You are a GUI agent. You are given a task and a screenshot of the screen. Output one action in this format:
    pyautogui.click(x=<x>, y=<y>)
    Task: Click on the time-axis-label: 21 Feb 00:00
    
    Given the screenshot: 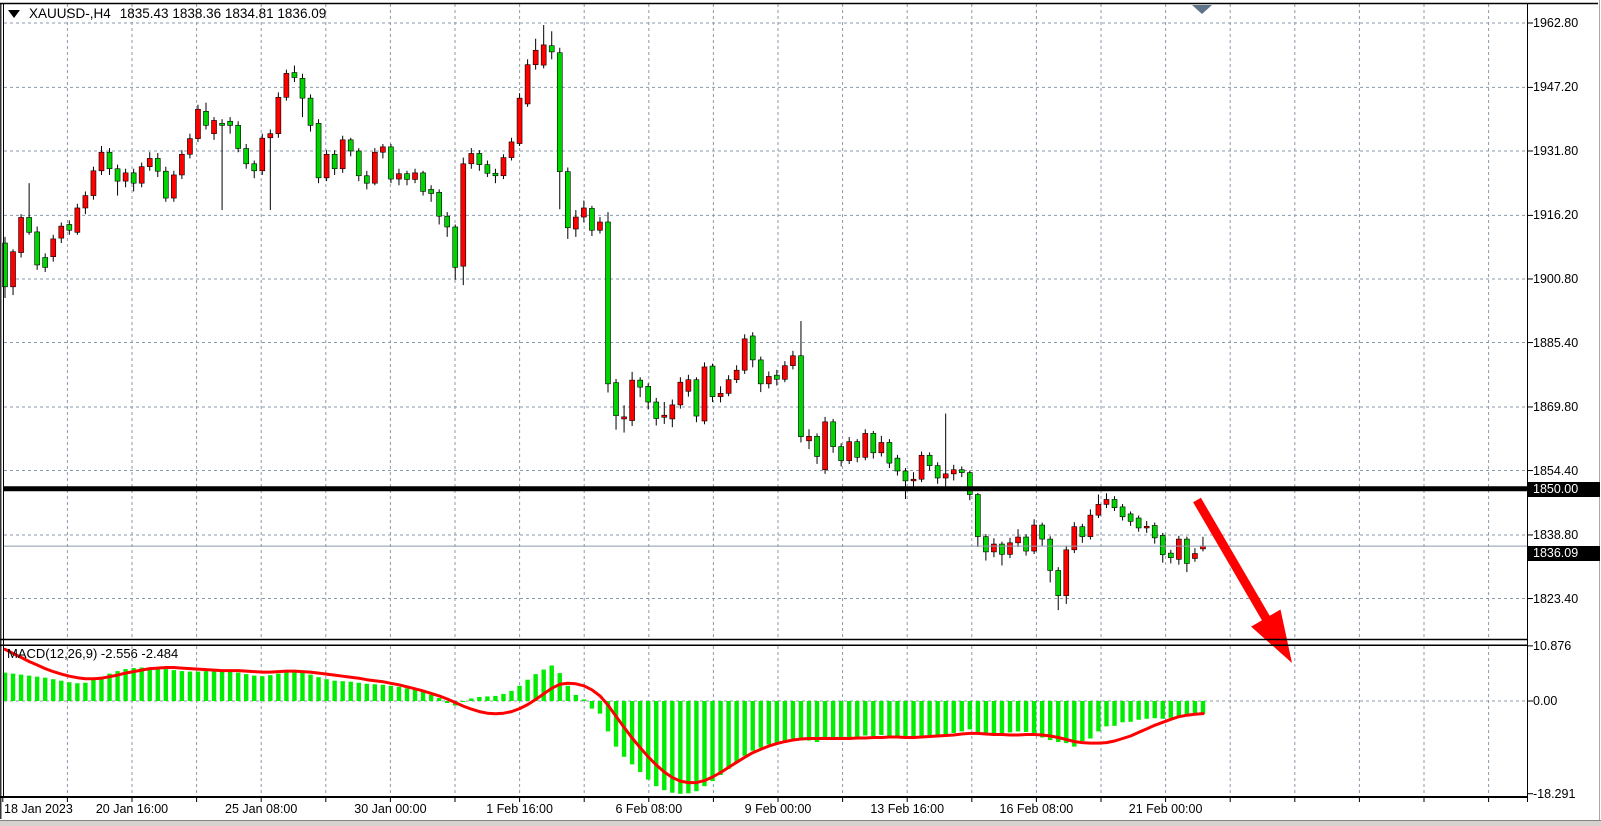 What is the action you would take?
    pyautogui.click(x=1165, y=809)
    